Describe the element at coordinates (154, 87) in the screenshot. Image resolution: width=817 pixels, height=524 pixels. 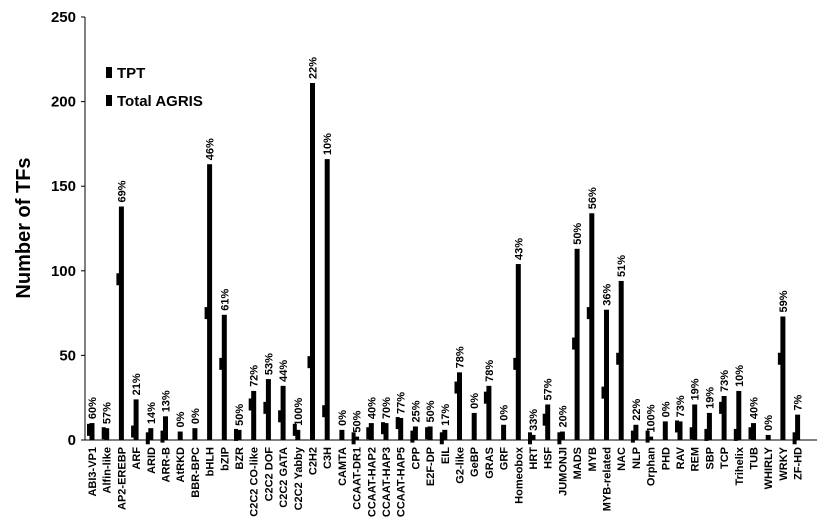
I see `legend: TPT Total AGRIS` at that location.